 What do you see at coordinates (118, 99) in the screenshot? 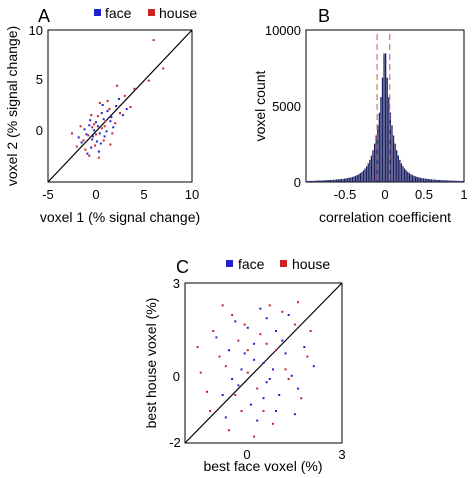
I see `panel-a-points` at bounding box center [118, 99].